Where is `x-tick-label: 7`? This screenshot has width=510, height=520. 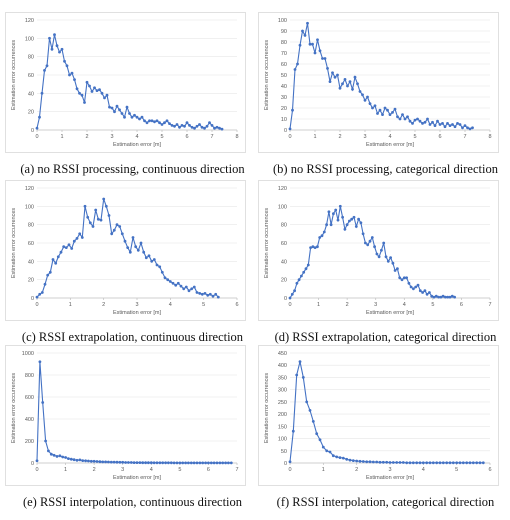
x-tick-label: 7 is located at coordinates (464, 137).